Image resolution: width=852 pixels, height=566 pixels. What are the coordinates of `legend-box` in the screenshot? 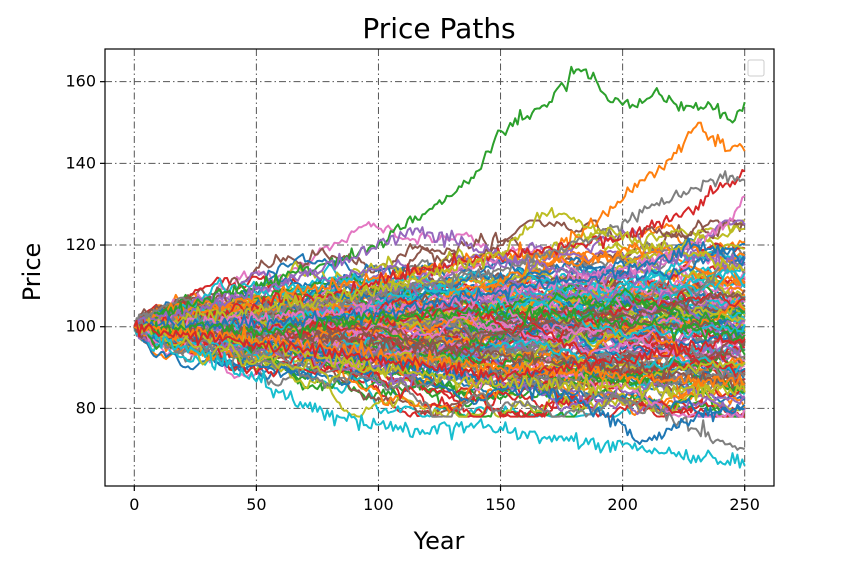 It's located at (756, 68).